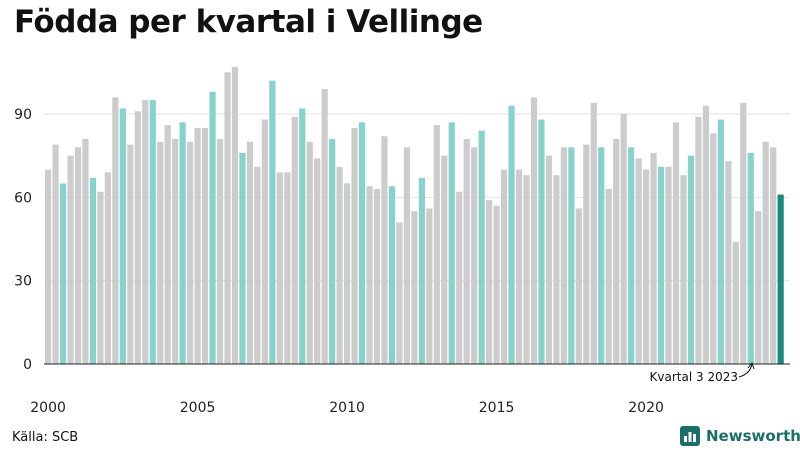 Image resolution: width=800 pixels, height=450 pixels. I want to click on annotation-arrowhead, so click(751, 365).